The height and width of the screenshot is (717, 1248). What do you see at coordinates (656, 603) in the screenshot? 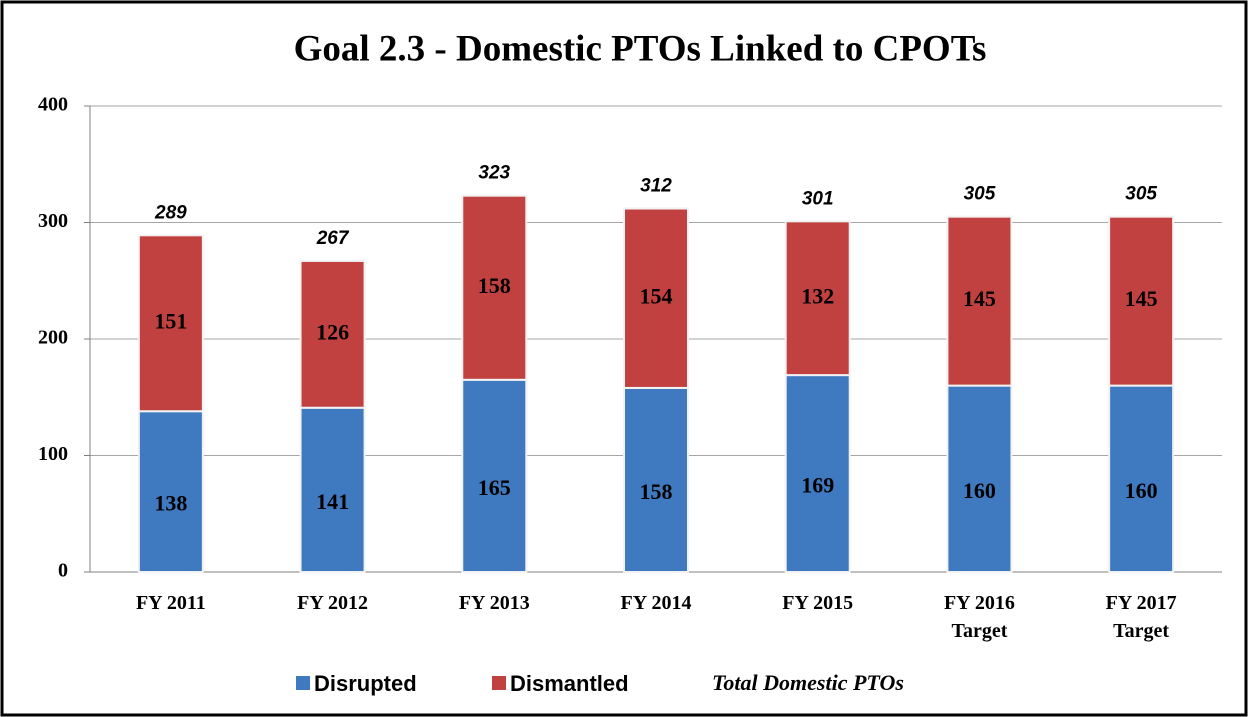
I see `x-tick-label: FY 2014` at bounding box center [656, 603].